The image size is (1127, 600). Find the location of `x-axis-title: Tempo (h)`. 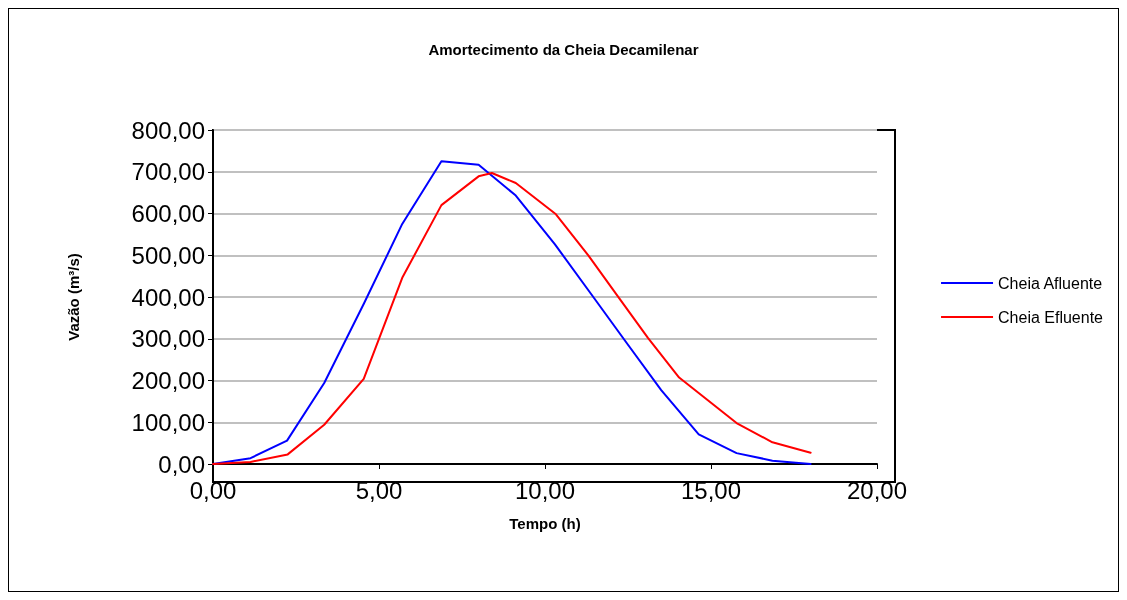

x-axis-title: Tempo (h) is located at coordinates (545, 523).